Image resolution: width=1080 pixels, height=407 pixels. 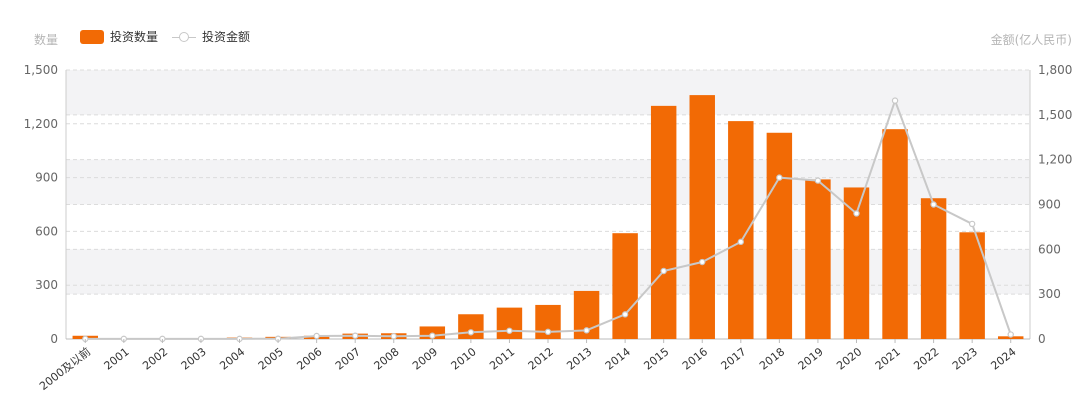 What do you see at coordinates (117, 358) in the screenshot?
I see `x-tick-label: 2001` at bounding box center [117, 358].